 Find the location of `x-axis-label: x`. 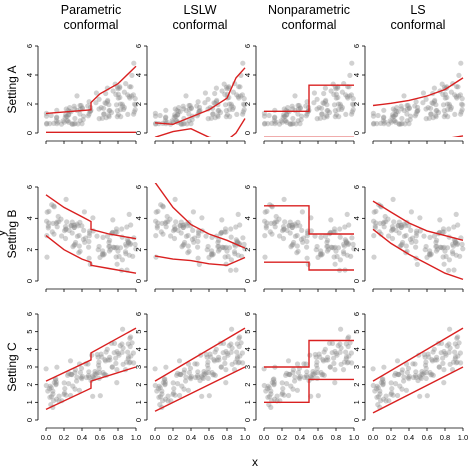

x-axis-label: x is located at coordinates (255, 462).